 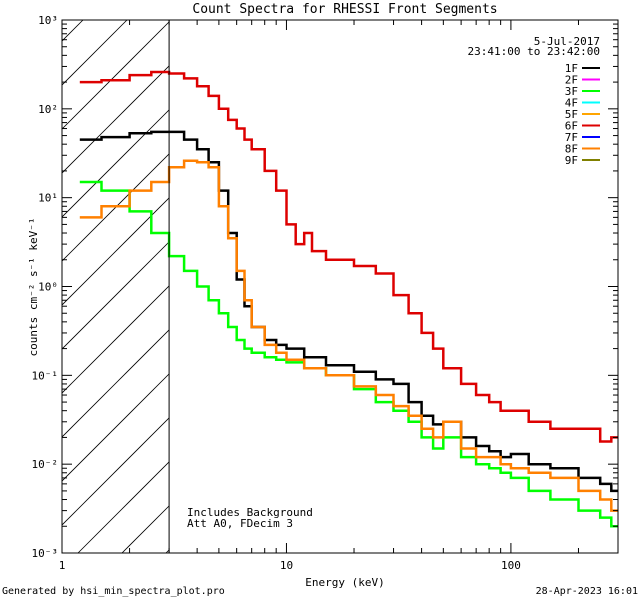 What do you see at coordinates (571, 114) in the screenshot?
I see `legend-label-5F: 5F` at bounding box center [571, 114].